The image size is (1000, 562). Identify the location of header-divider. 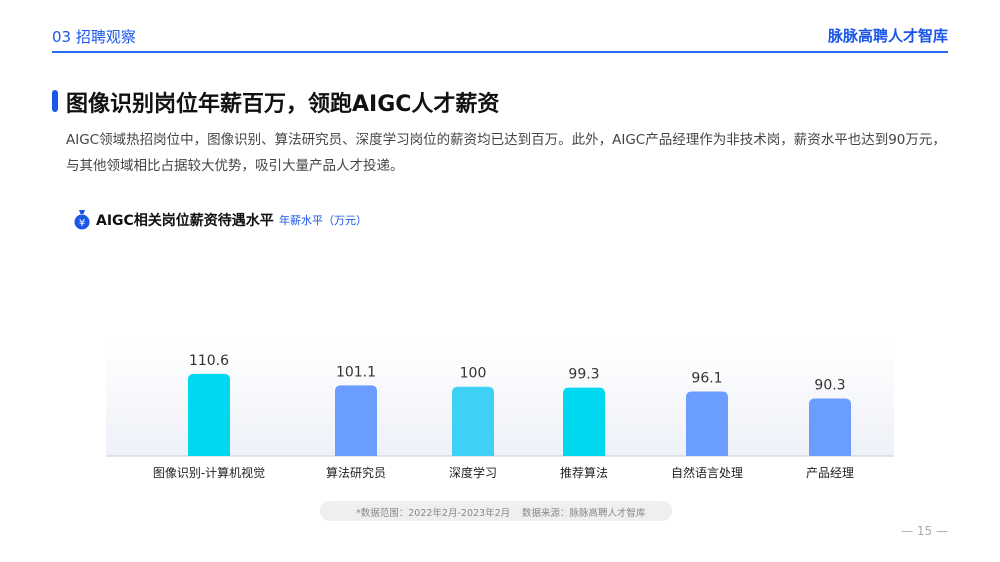
(500, 52).